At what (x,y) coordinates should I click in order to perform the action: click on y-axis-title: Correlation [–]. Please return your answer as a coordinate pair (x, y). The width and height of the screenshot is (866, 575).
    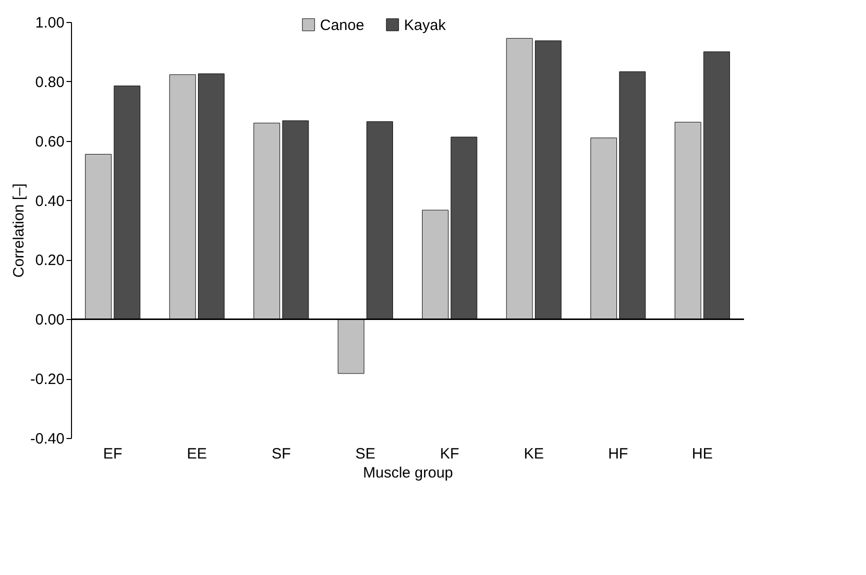
    Looking at the image, I should click on (19, 230).